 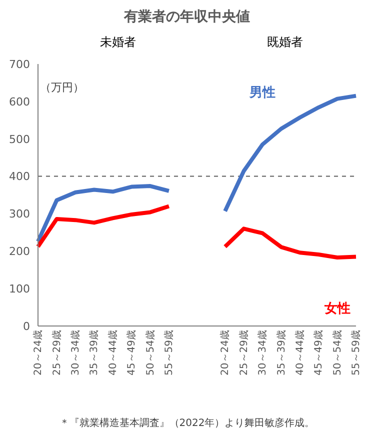 I want to click on text: 女性, so click(x=336, y=309).